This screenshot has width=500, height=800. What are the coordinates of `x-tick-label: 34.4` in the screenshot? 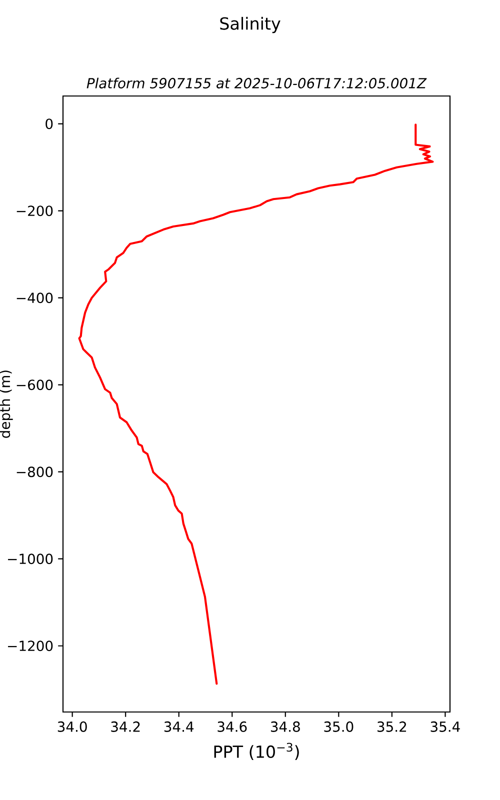 It's located at (179, 726).